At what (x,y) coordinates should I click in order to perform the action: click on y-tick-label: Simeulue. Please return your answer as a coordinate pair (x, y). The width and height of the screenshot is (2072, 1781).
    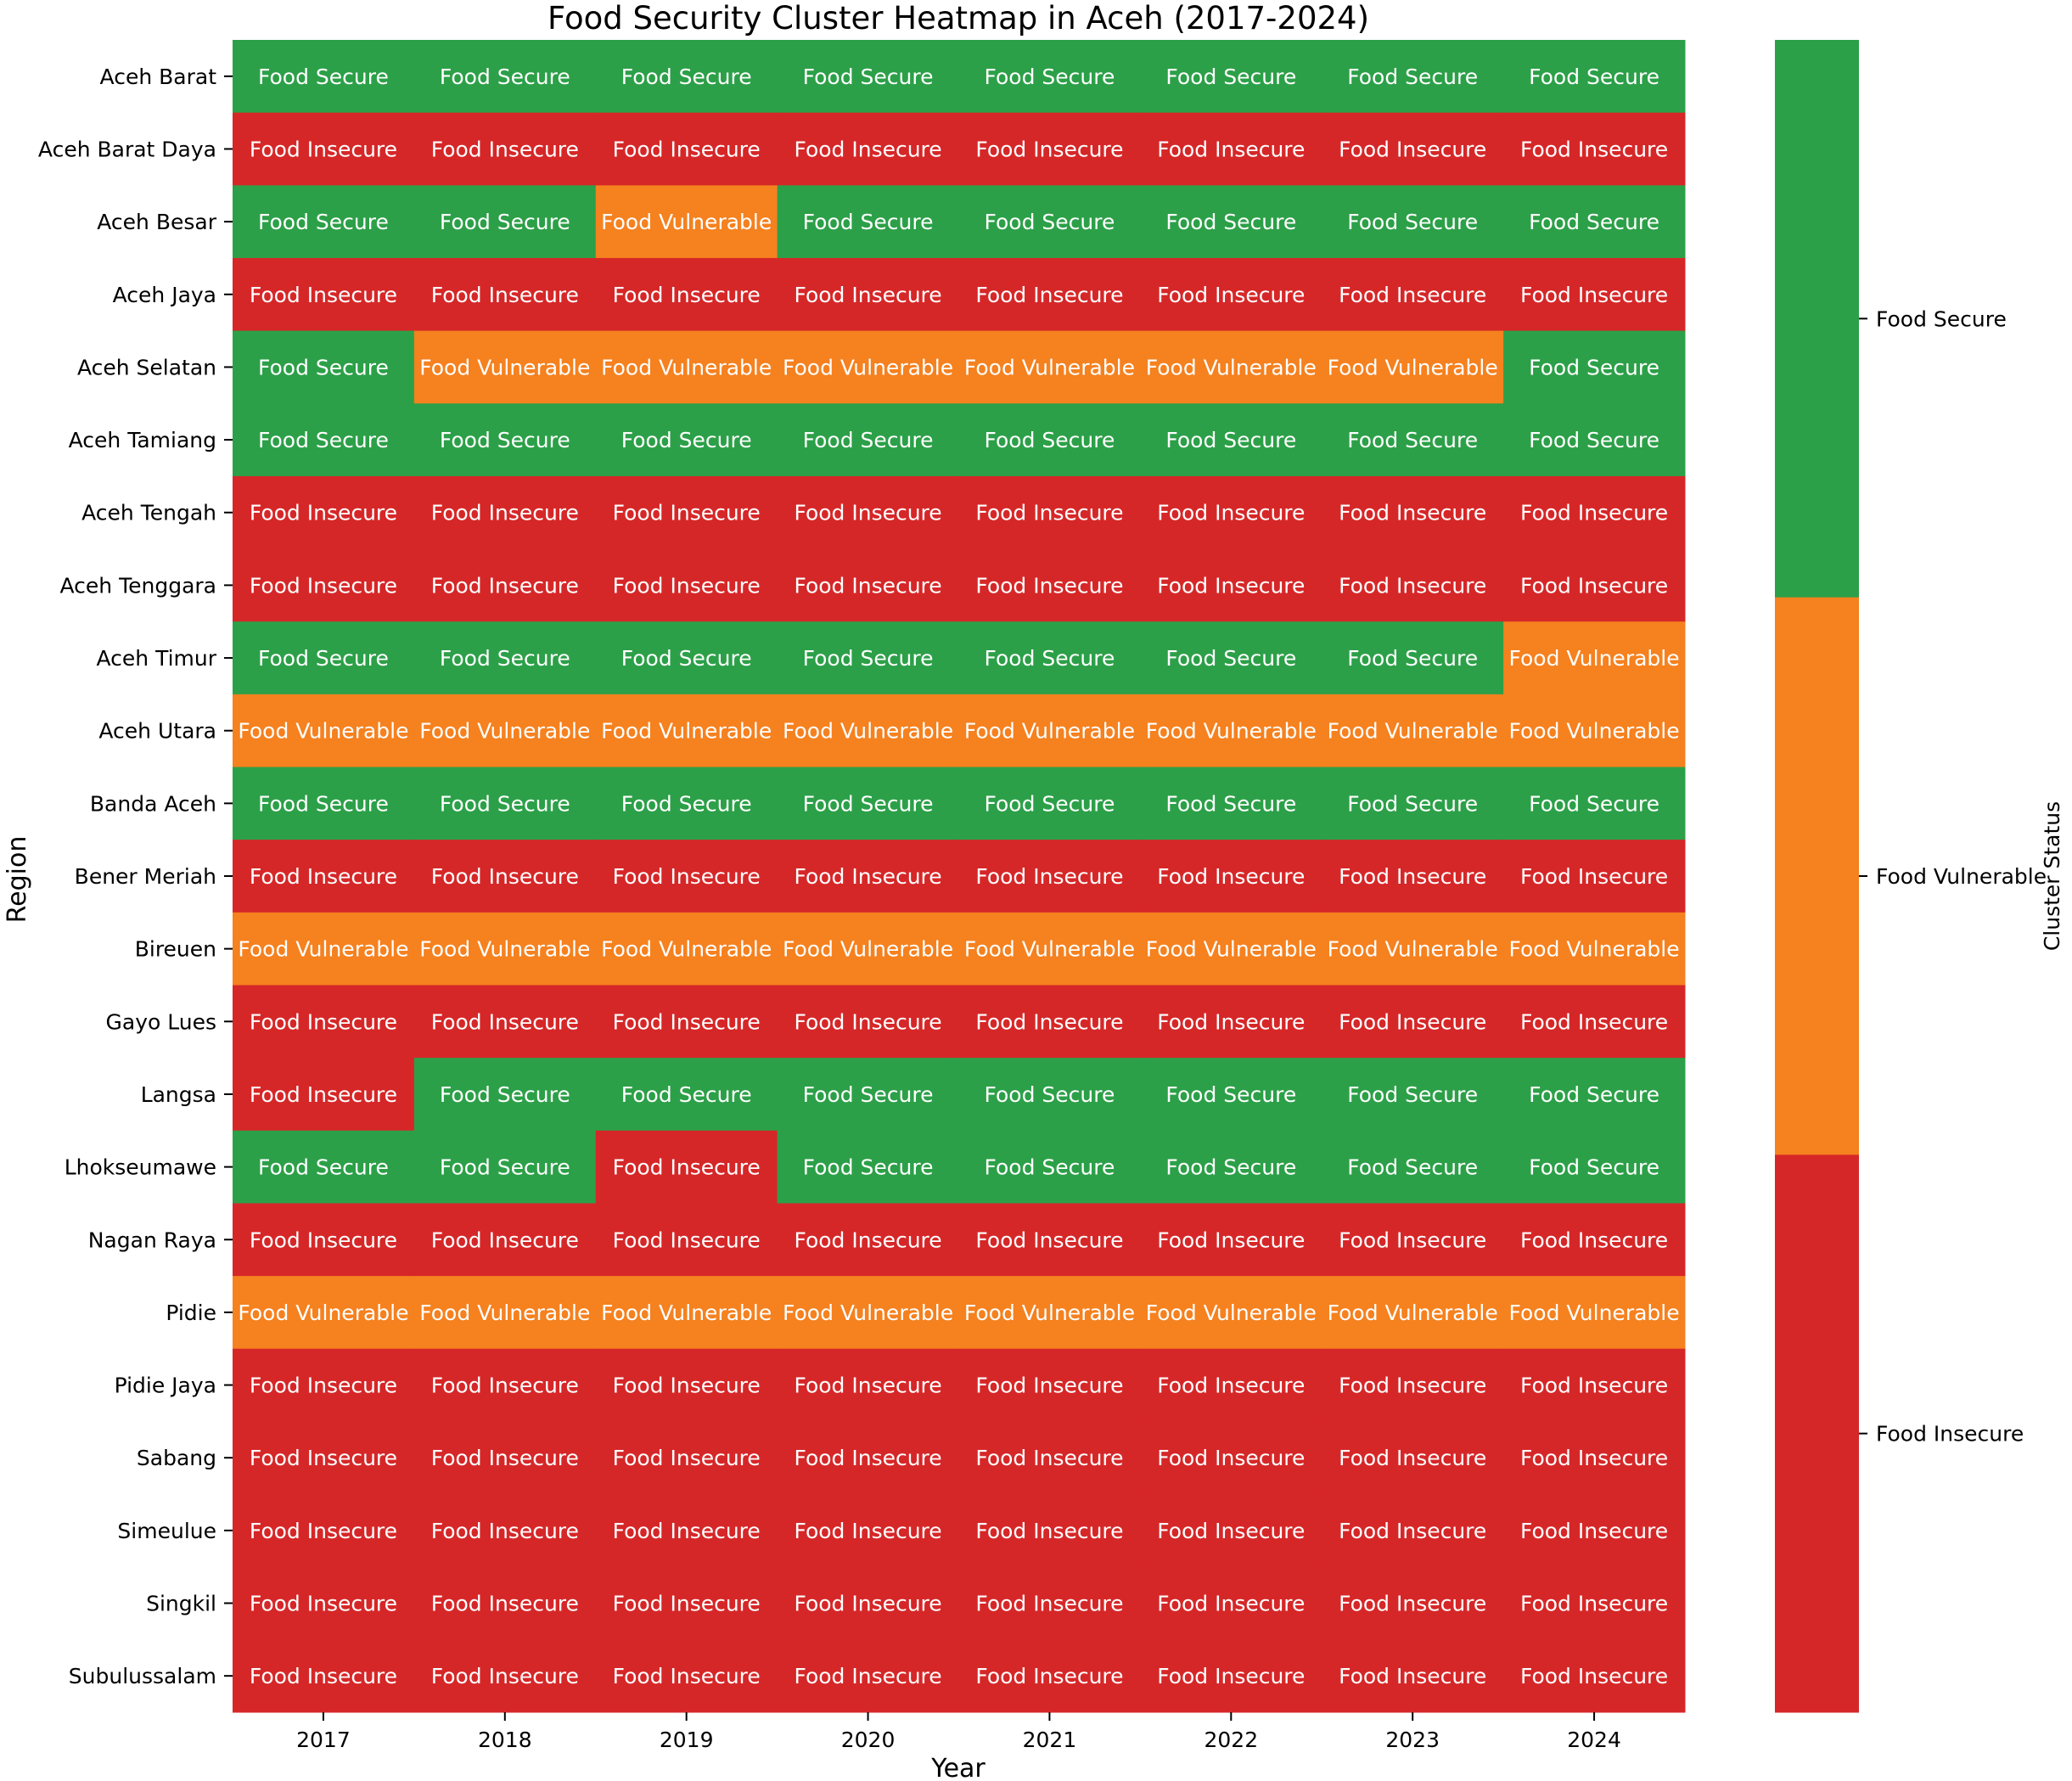
    Looking at the image, I should click on (166, 1531).